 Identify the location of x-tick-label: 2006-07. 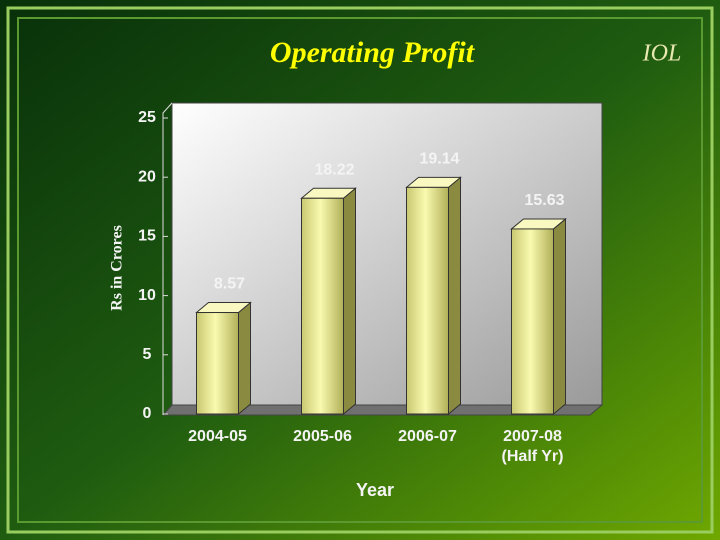
(427, 436).